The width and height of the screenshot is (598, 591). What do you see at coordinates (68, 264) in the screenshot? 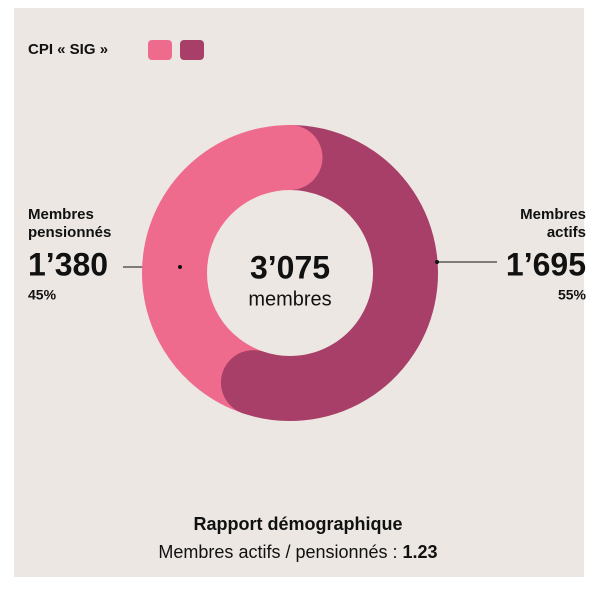
I see `value-label: 1’380` at bounding box center [68, 264].